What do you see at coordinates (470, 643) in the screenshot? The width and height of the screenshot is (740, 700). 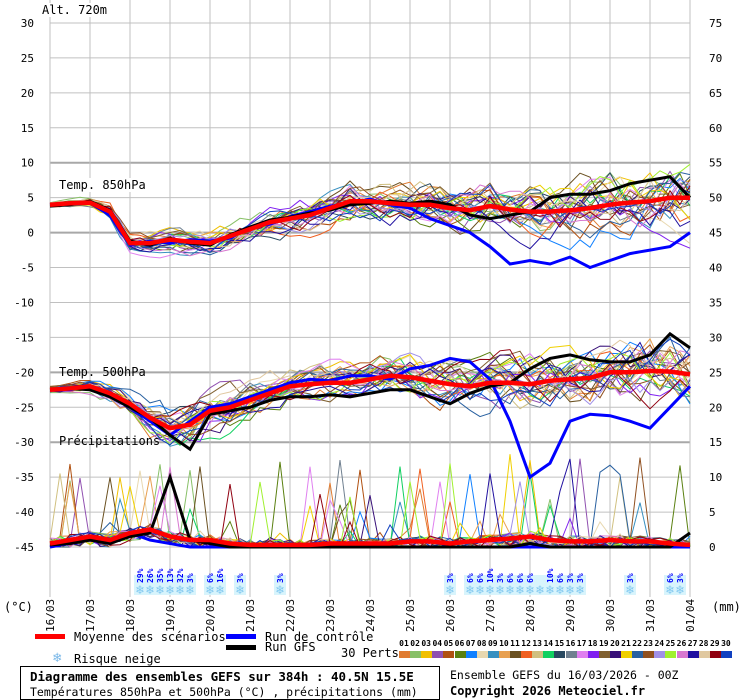 I see `member-number: 07` at bounding box center [470, 643].